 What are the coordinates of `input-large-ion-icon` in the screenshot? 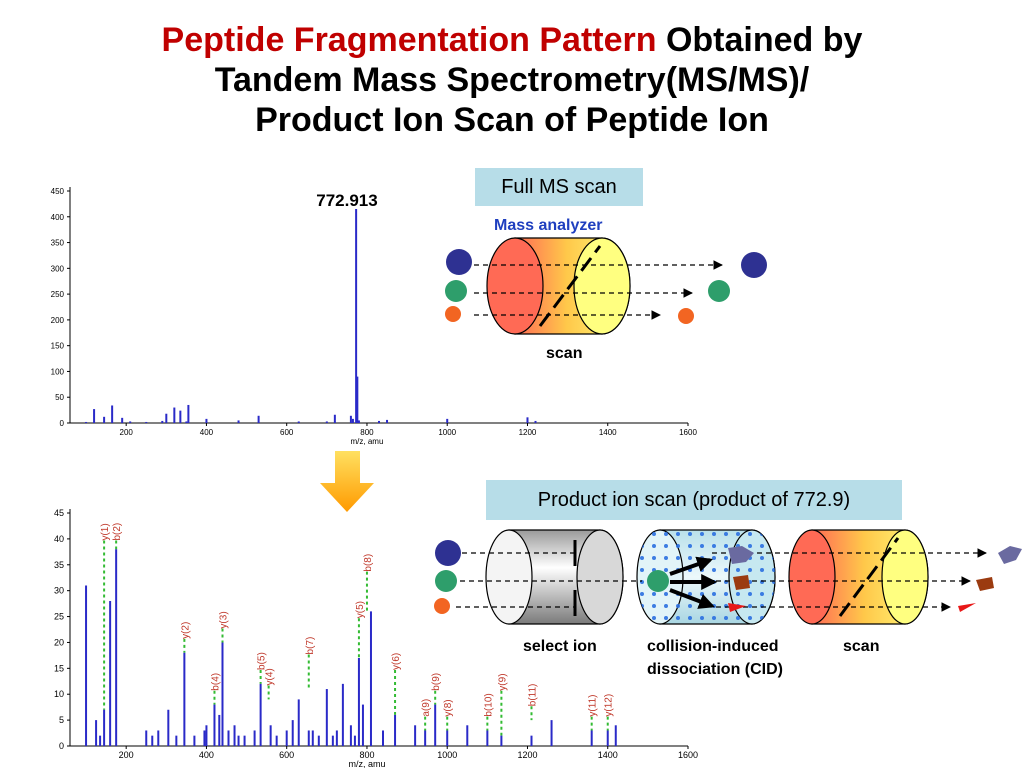 It's located at (448, 553).